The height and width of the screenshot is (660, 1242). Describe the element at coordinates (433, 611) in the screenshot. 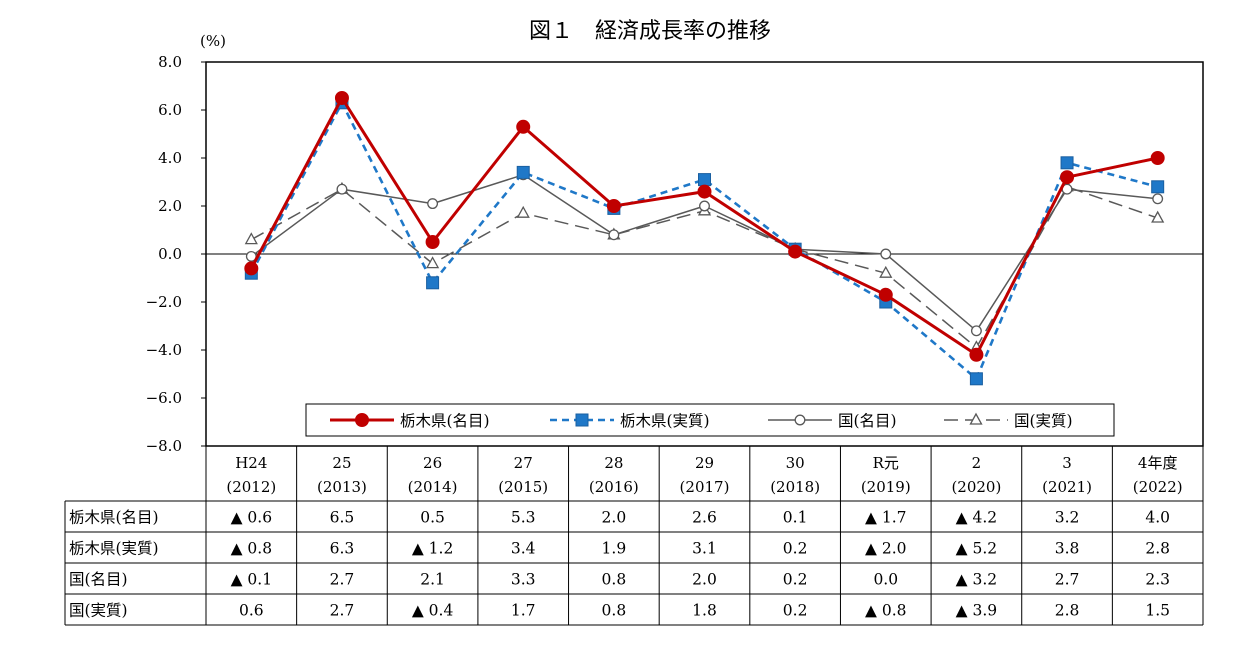

I see `table-cell: ▲ 0.4` at that location.